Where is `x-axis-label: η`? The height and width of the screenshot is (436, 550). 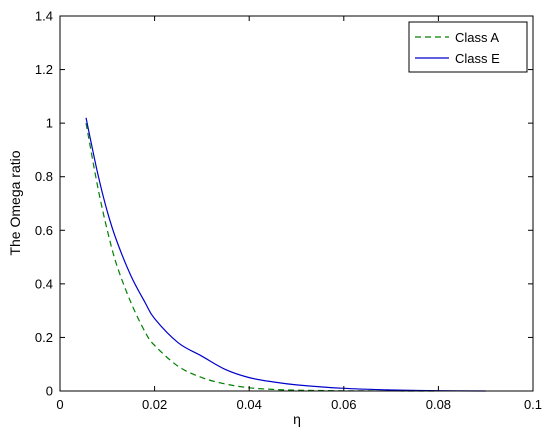
x-axis-label: η is located at coordinates (297, 419).